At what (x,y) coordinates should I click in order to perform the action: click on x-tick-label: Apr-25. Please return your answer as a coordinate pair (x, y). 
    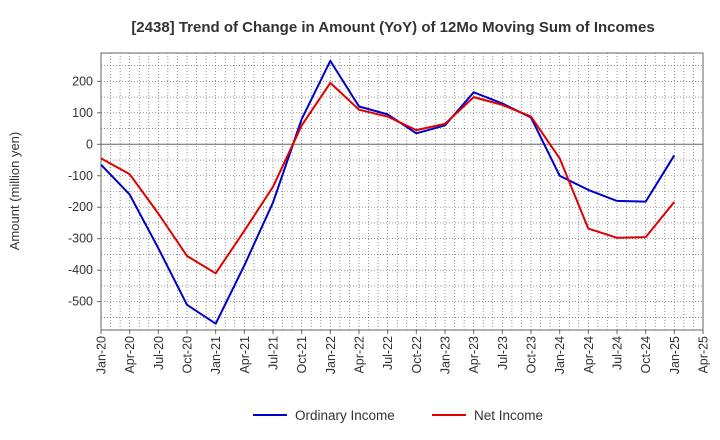
    Looking at the image, I should click on (704, 355).